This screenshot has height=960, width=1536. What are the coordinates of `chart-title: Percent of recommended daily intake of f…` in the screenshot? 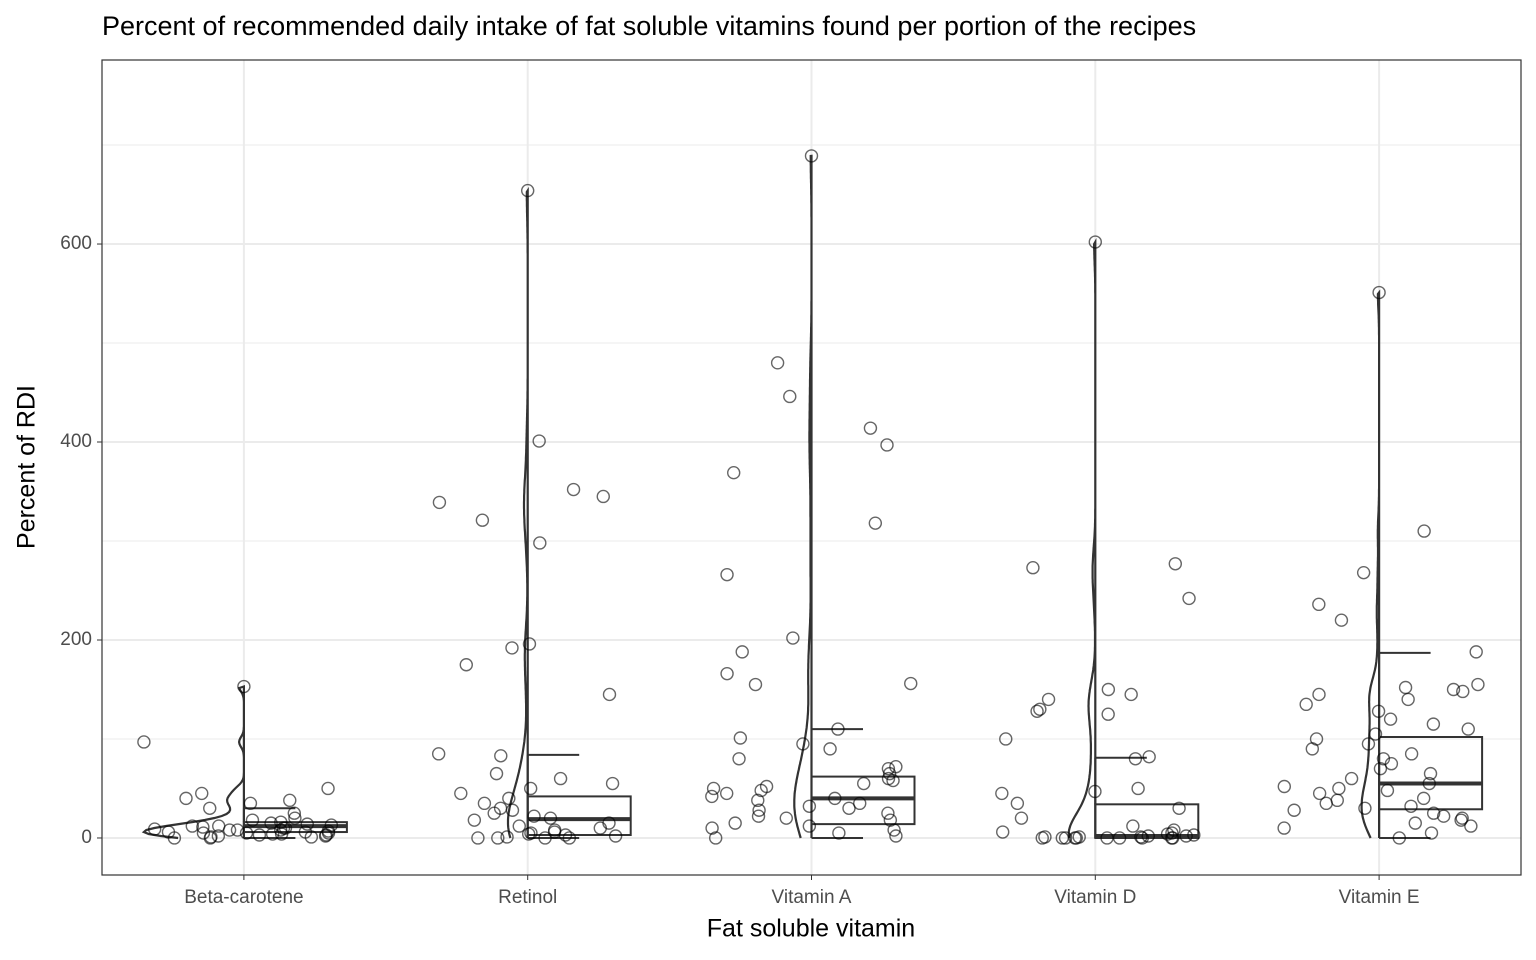 It's located at (649, 26).